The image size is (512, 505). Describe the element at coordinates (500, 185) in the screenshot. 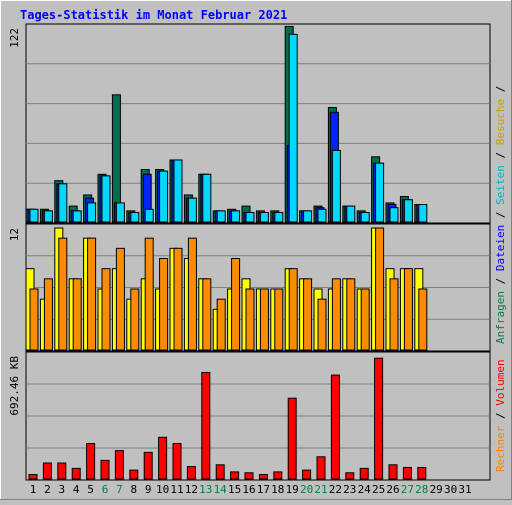

I see `legend-part: Seiten` at that location.